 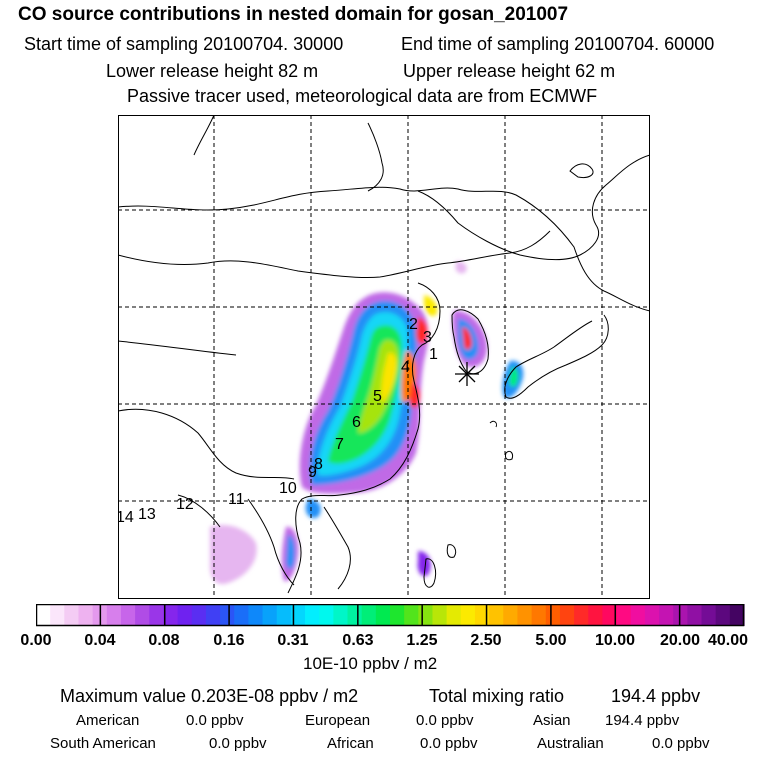 What do you see at coordinates (108, 720) in the screenshot?
I see `american-label: American` at bounding box center [108, 720].